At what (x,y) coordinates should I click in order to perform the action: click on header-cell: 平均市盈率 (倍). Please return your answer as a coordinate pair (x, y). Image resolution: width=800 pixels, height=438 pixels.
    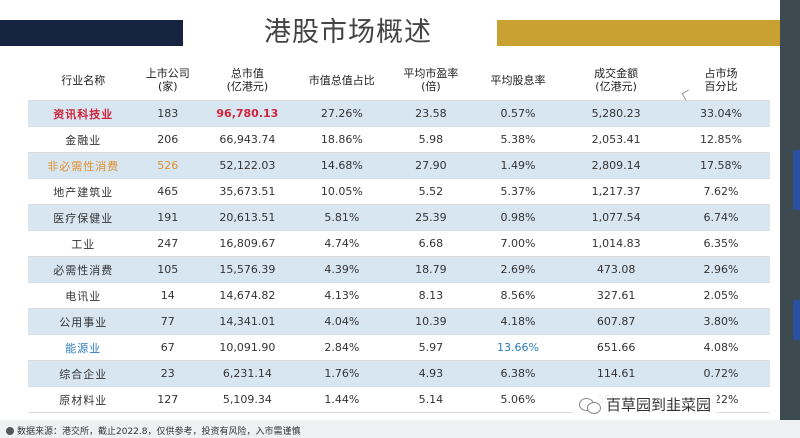
    Looking at the image, I should click on (430, 80).